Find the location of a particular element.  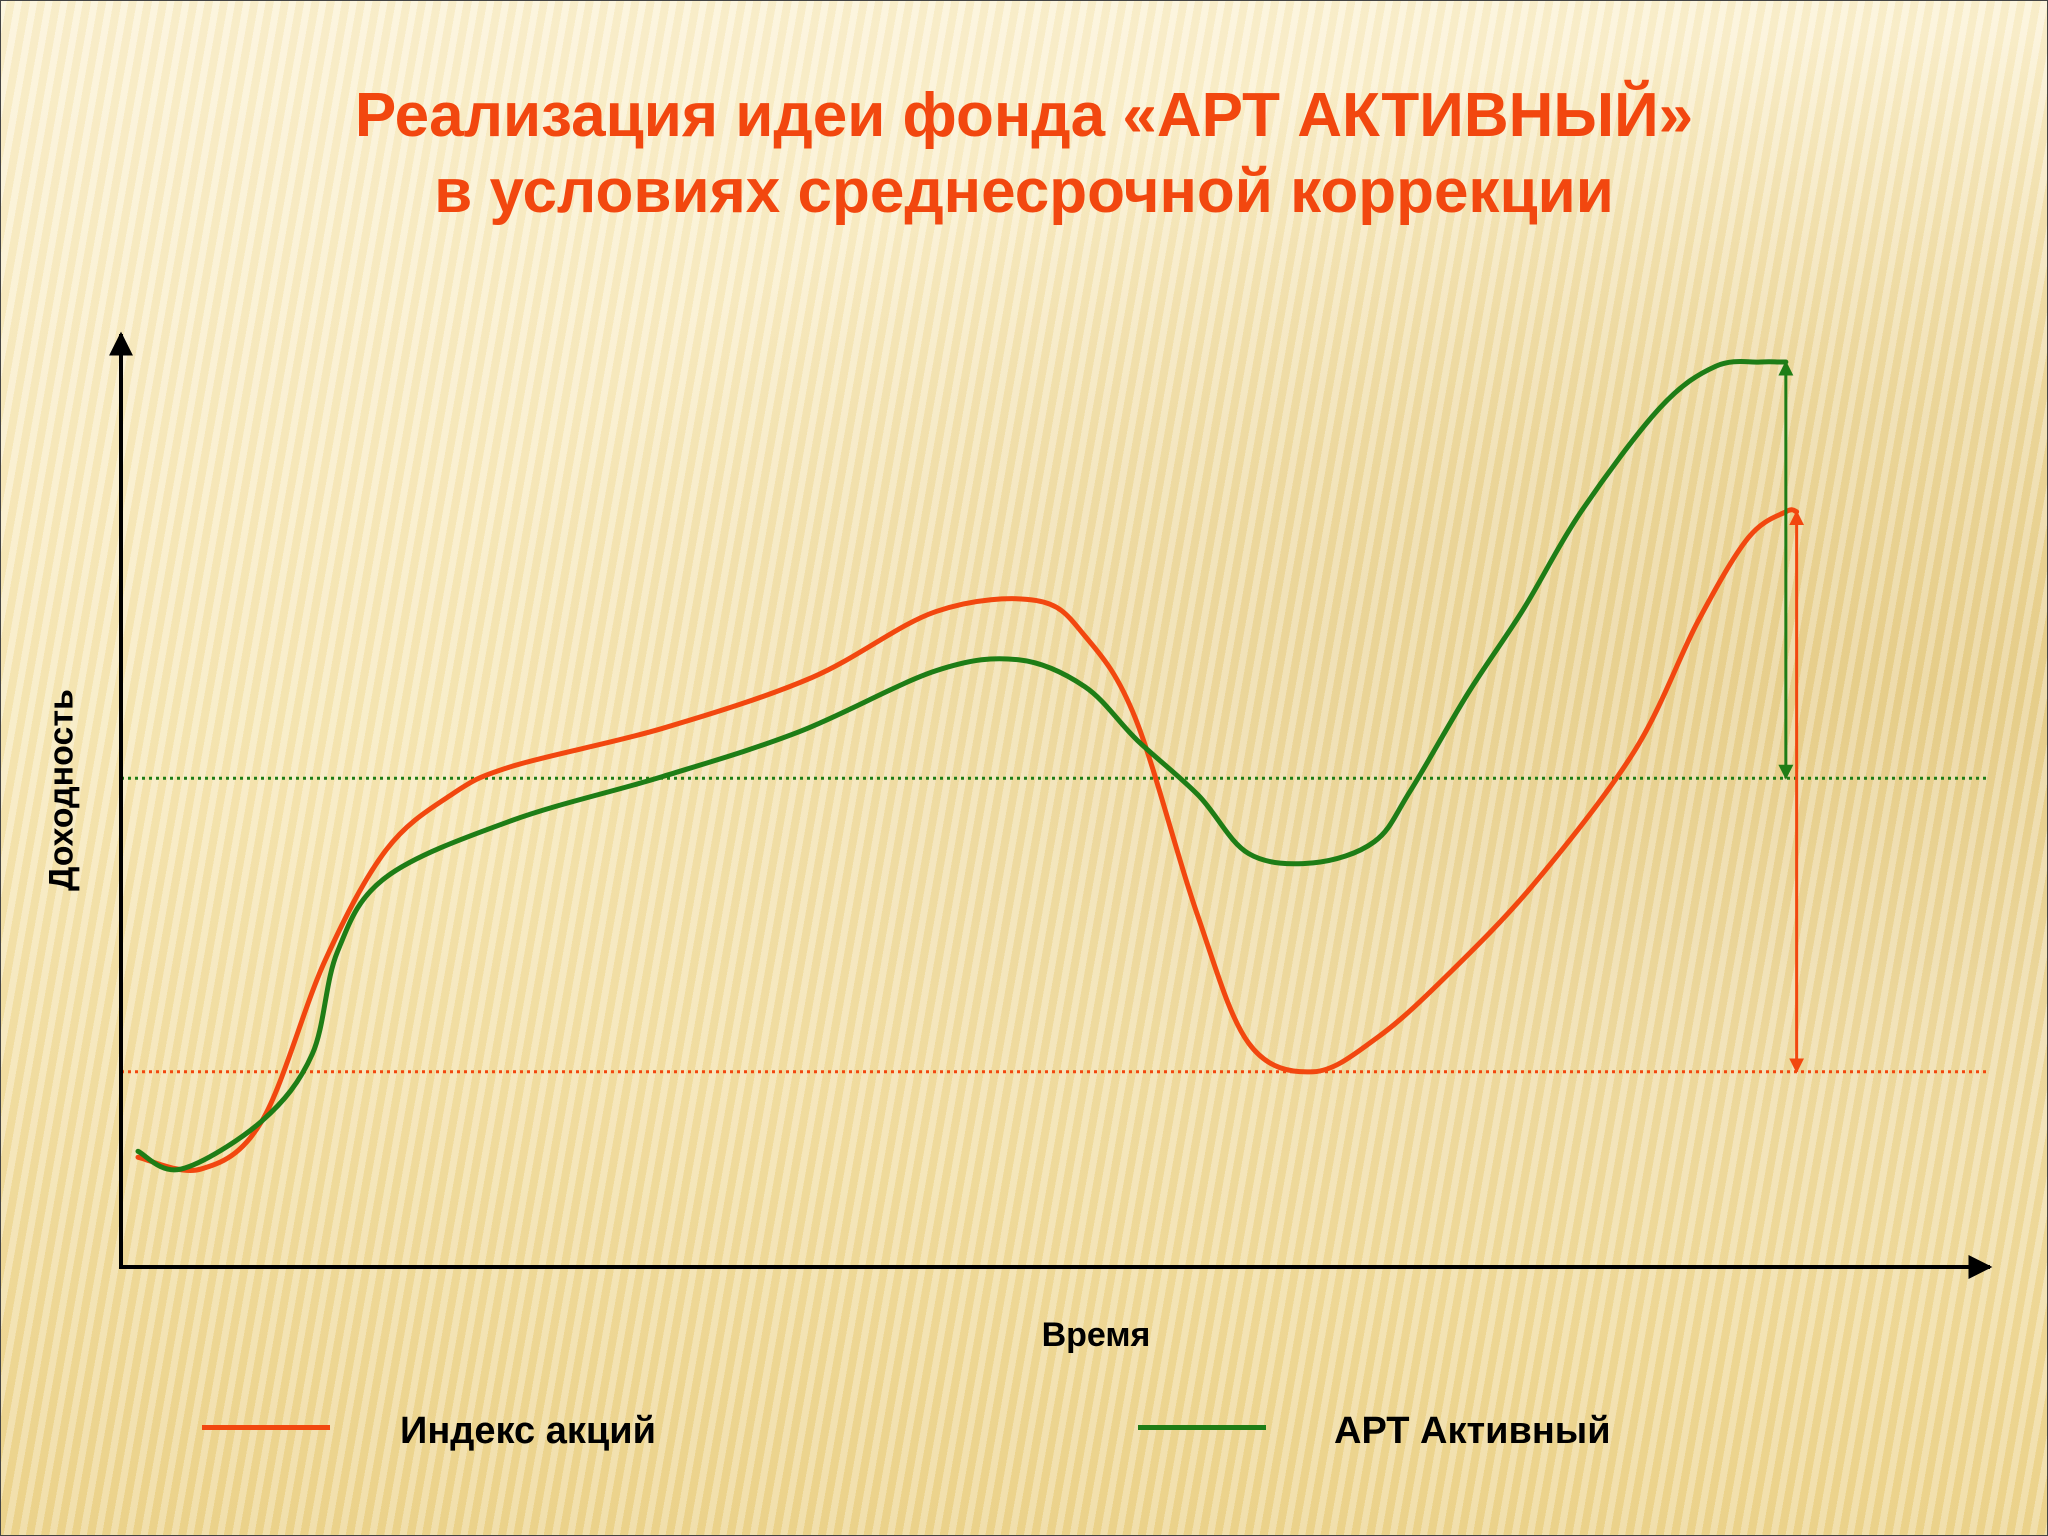

legend-label-art: АРТ Активный is located at coordinates (1472, 1431).